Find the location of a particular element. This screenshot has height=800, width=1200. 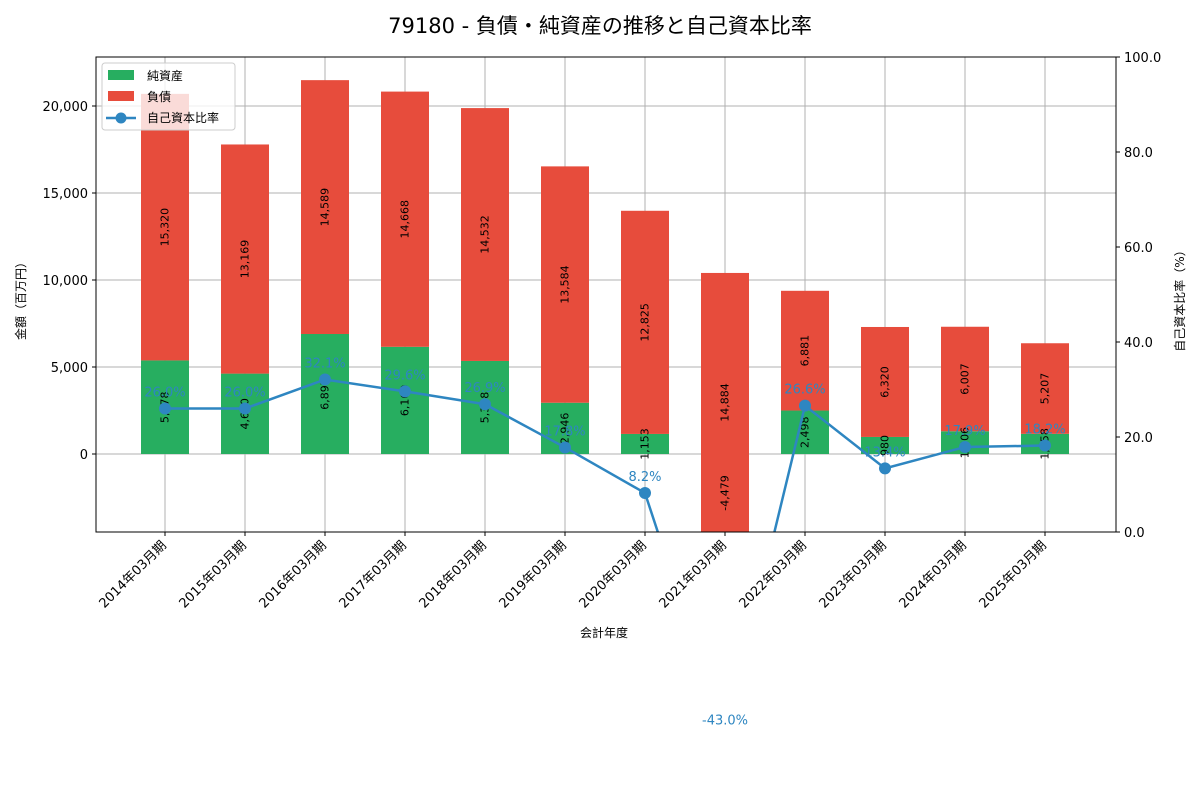

ratio-value: 32.1% is located at coordinates (324, 364).